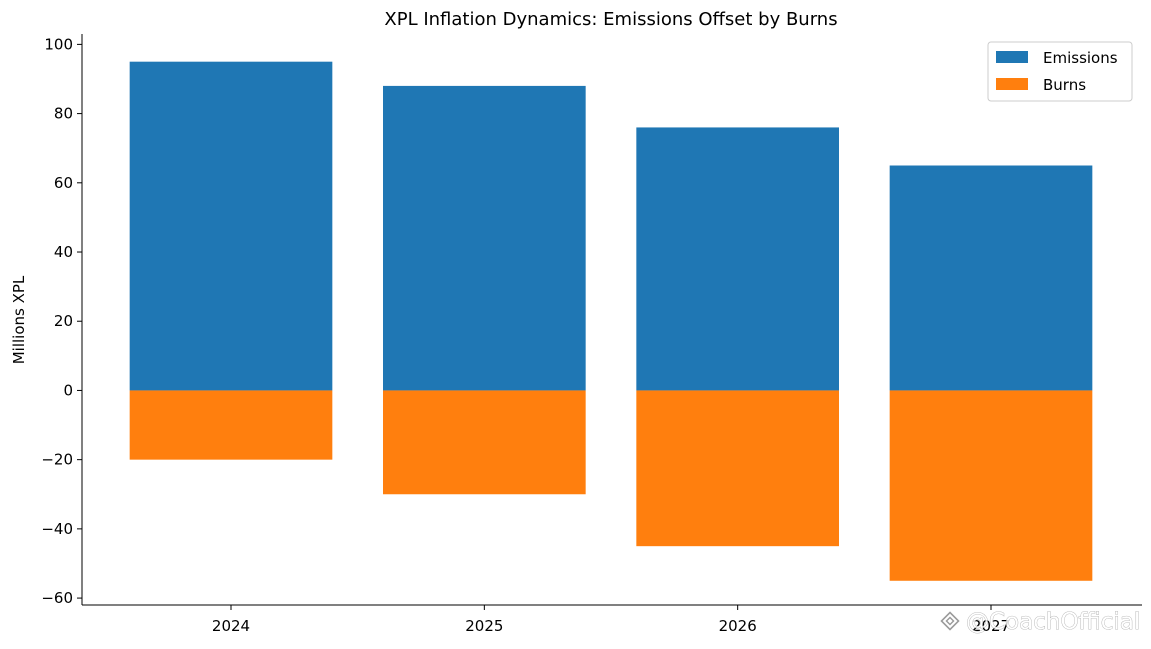 This screenshot has width=1151, height=649. I want to click on y-tick-label: 100, so click(58, 44).